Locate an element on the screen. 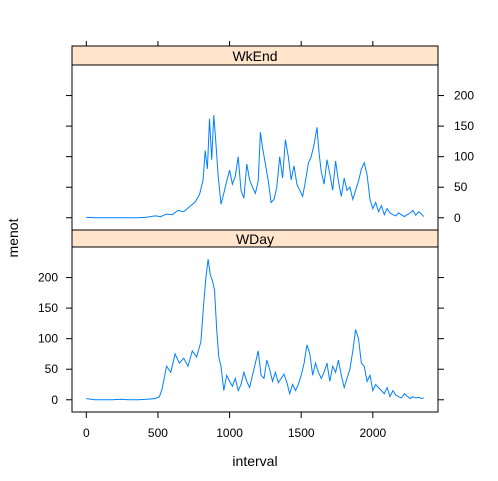 The image size is (498, 481). y-tick-label-wkend-100: 100 is located at coordinates (464, 157).